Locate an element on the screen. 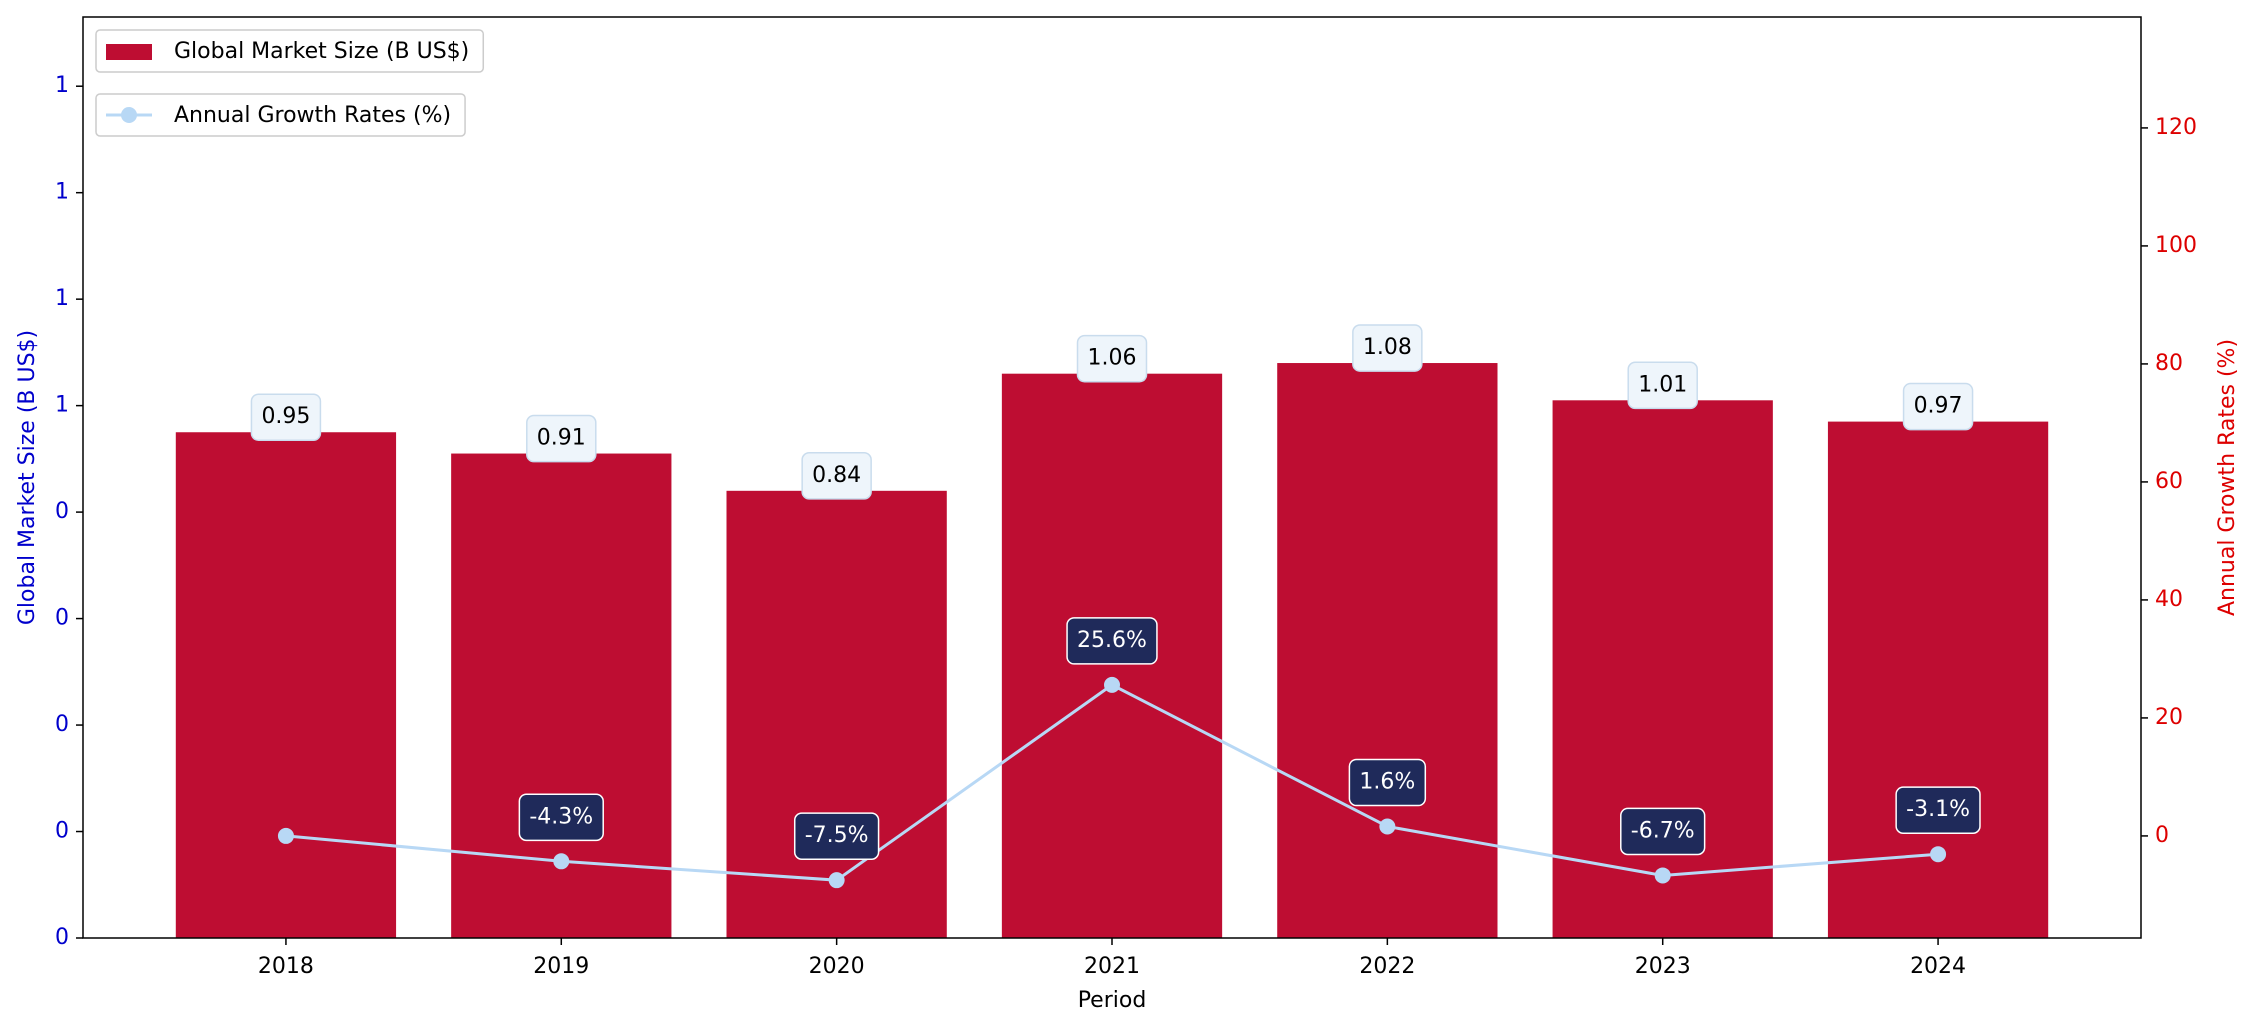 The width and height of the screenshot is (2256, 1031). data-label-group: 0.91 is located at coordinates (561, 438).